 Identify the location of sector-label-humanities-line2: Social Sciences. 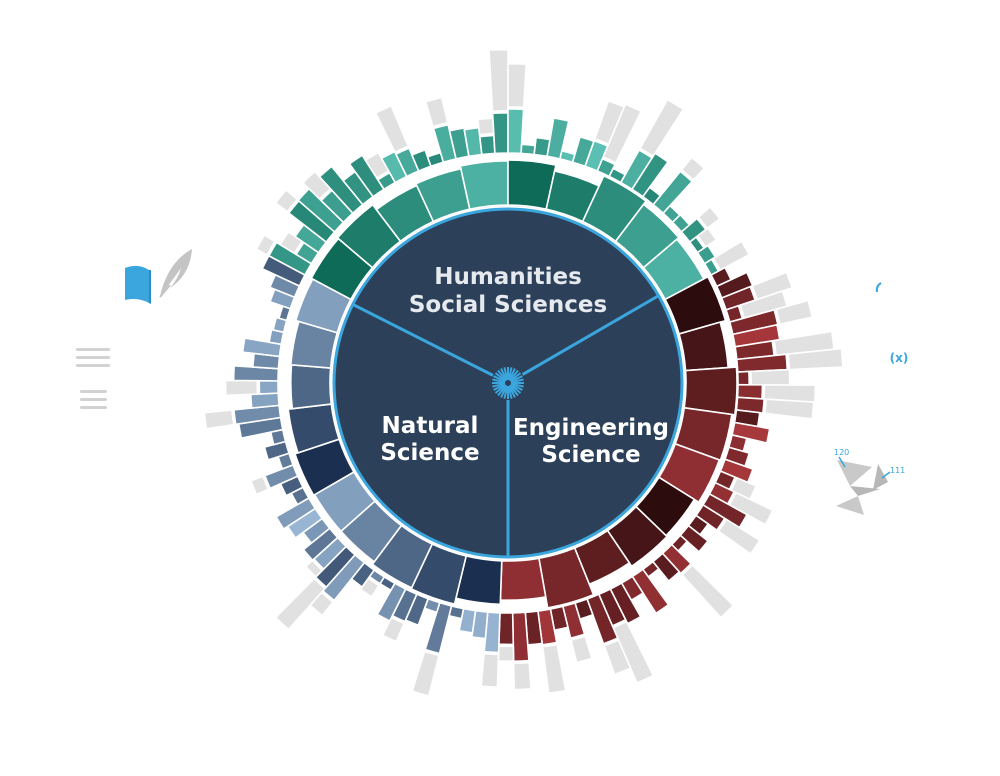
(508, 305).